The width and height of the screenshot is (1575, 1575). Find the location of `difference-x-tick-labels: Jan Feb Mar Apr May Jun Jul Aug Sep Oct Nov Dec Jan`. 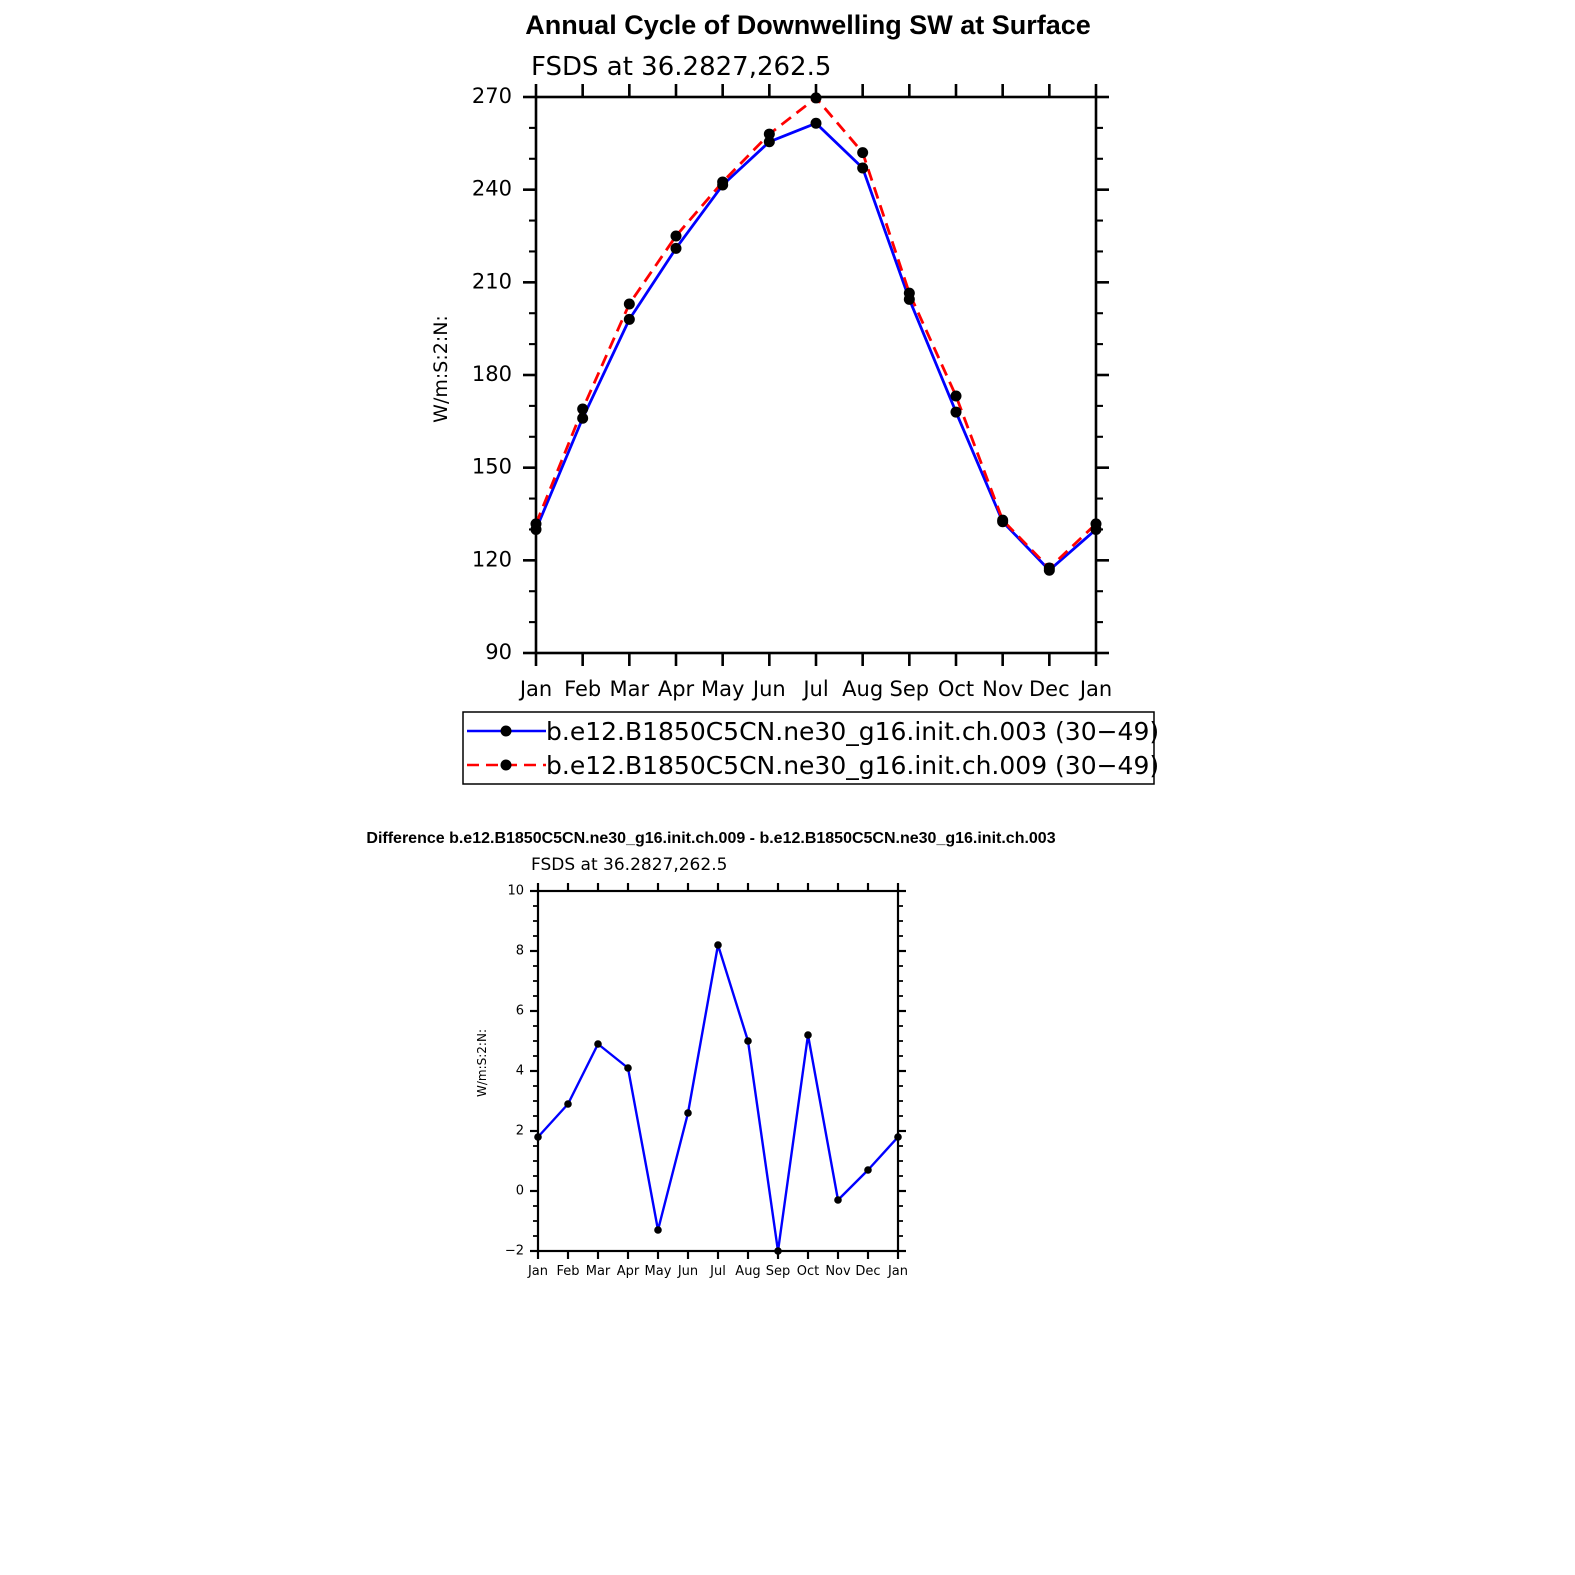

difference-x-tick-labels: Jan Feb Mar Apr May Jun Jul Aug Sep Oct Nov Dec Jan is located at coordinates (717, 1271).